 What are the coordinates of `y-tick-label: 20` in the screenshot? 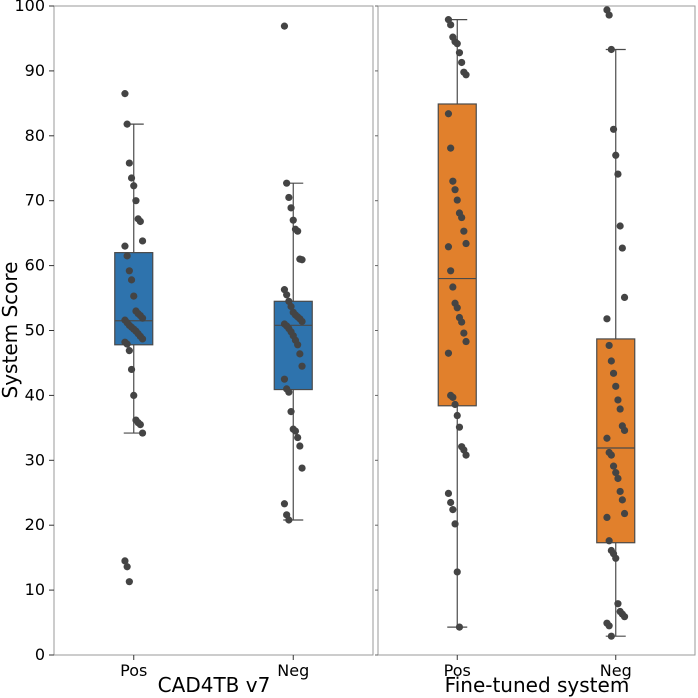 It's located at (35, 524).